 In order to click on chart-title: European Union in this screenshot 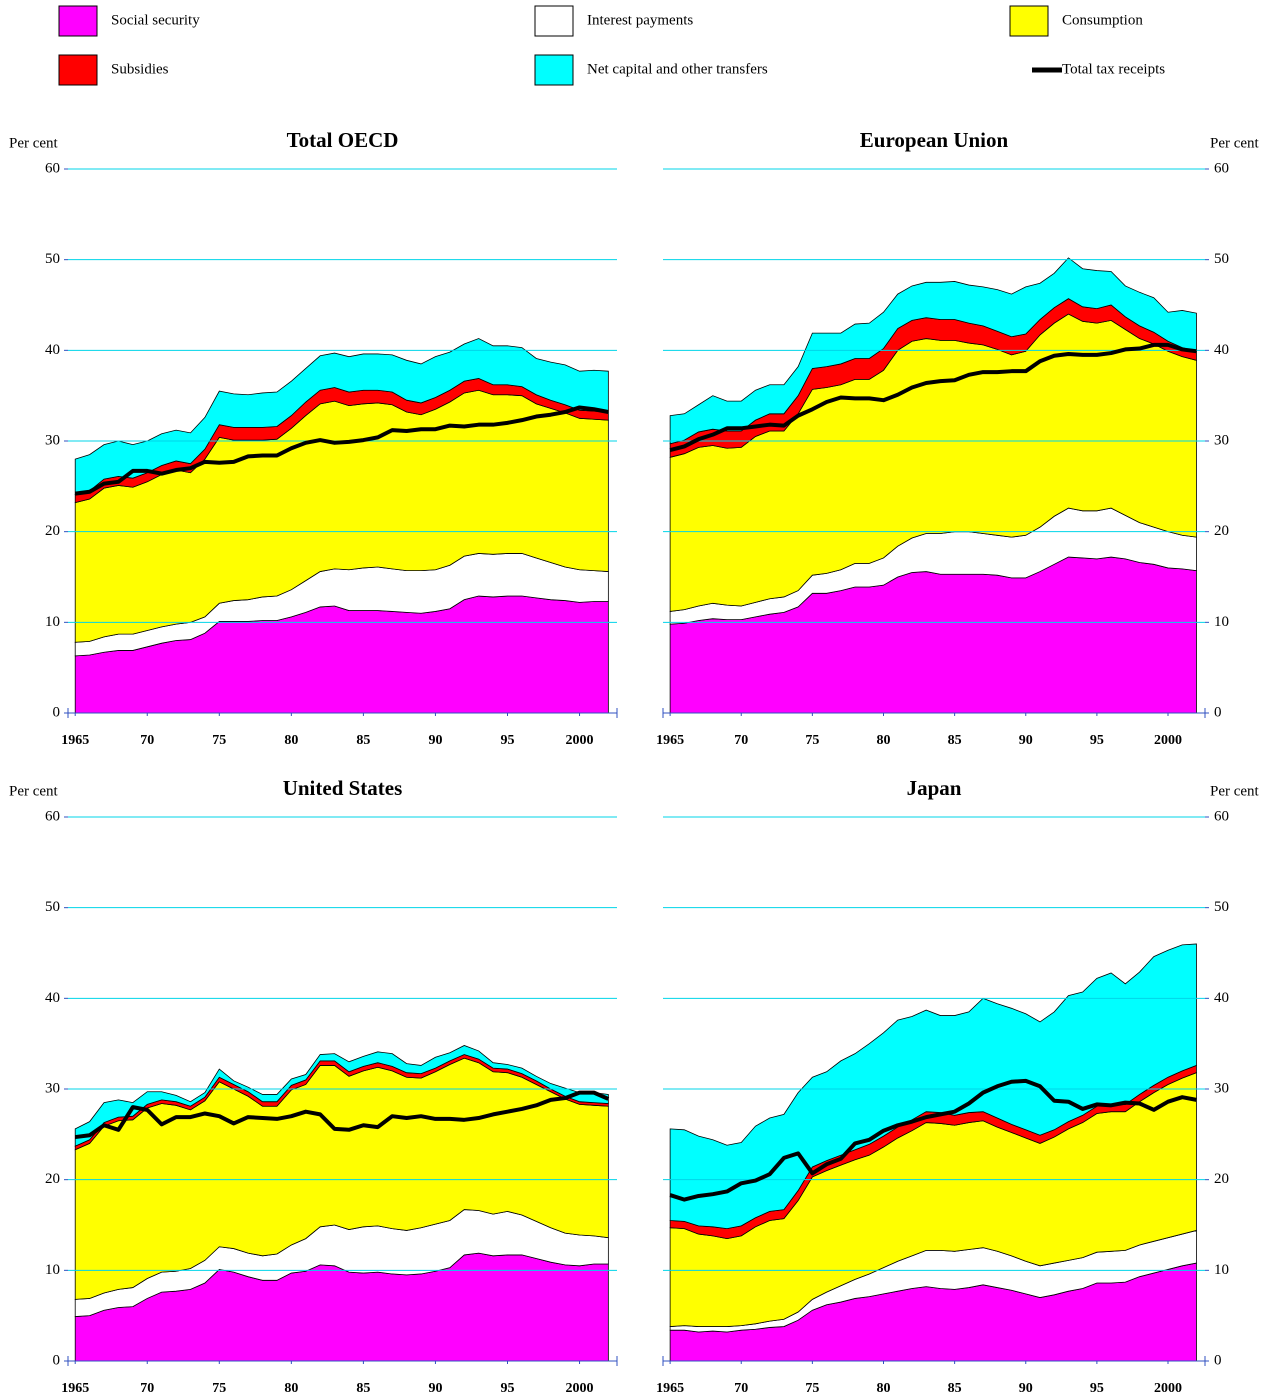, I will do `click(934, 140)`.